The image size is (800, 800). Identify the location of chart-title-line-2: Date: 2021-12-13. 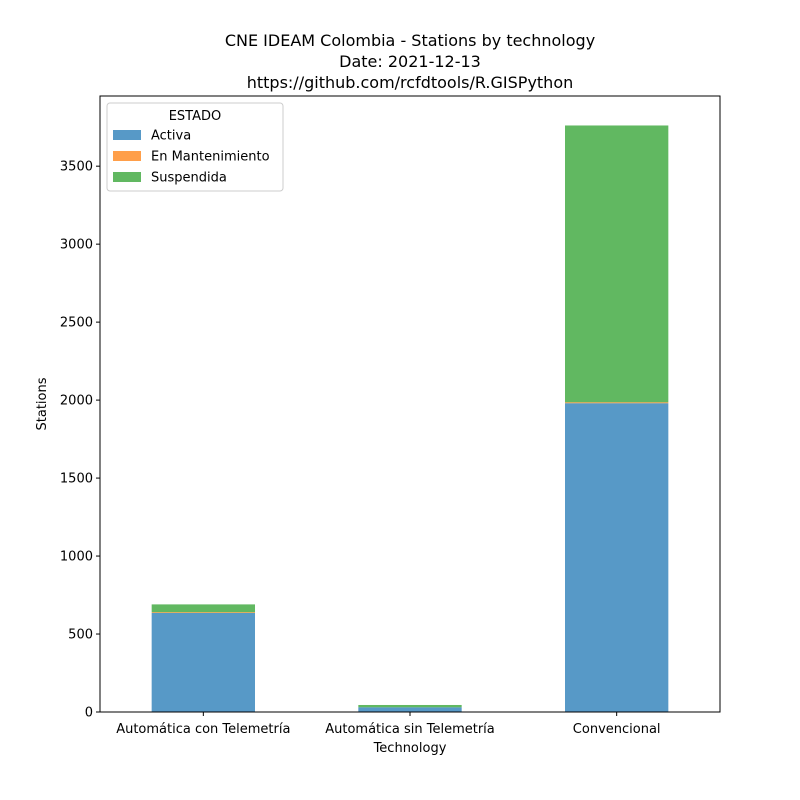
(410, 61).